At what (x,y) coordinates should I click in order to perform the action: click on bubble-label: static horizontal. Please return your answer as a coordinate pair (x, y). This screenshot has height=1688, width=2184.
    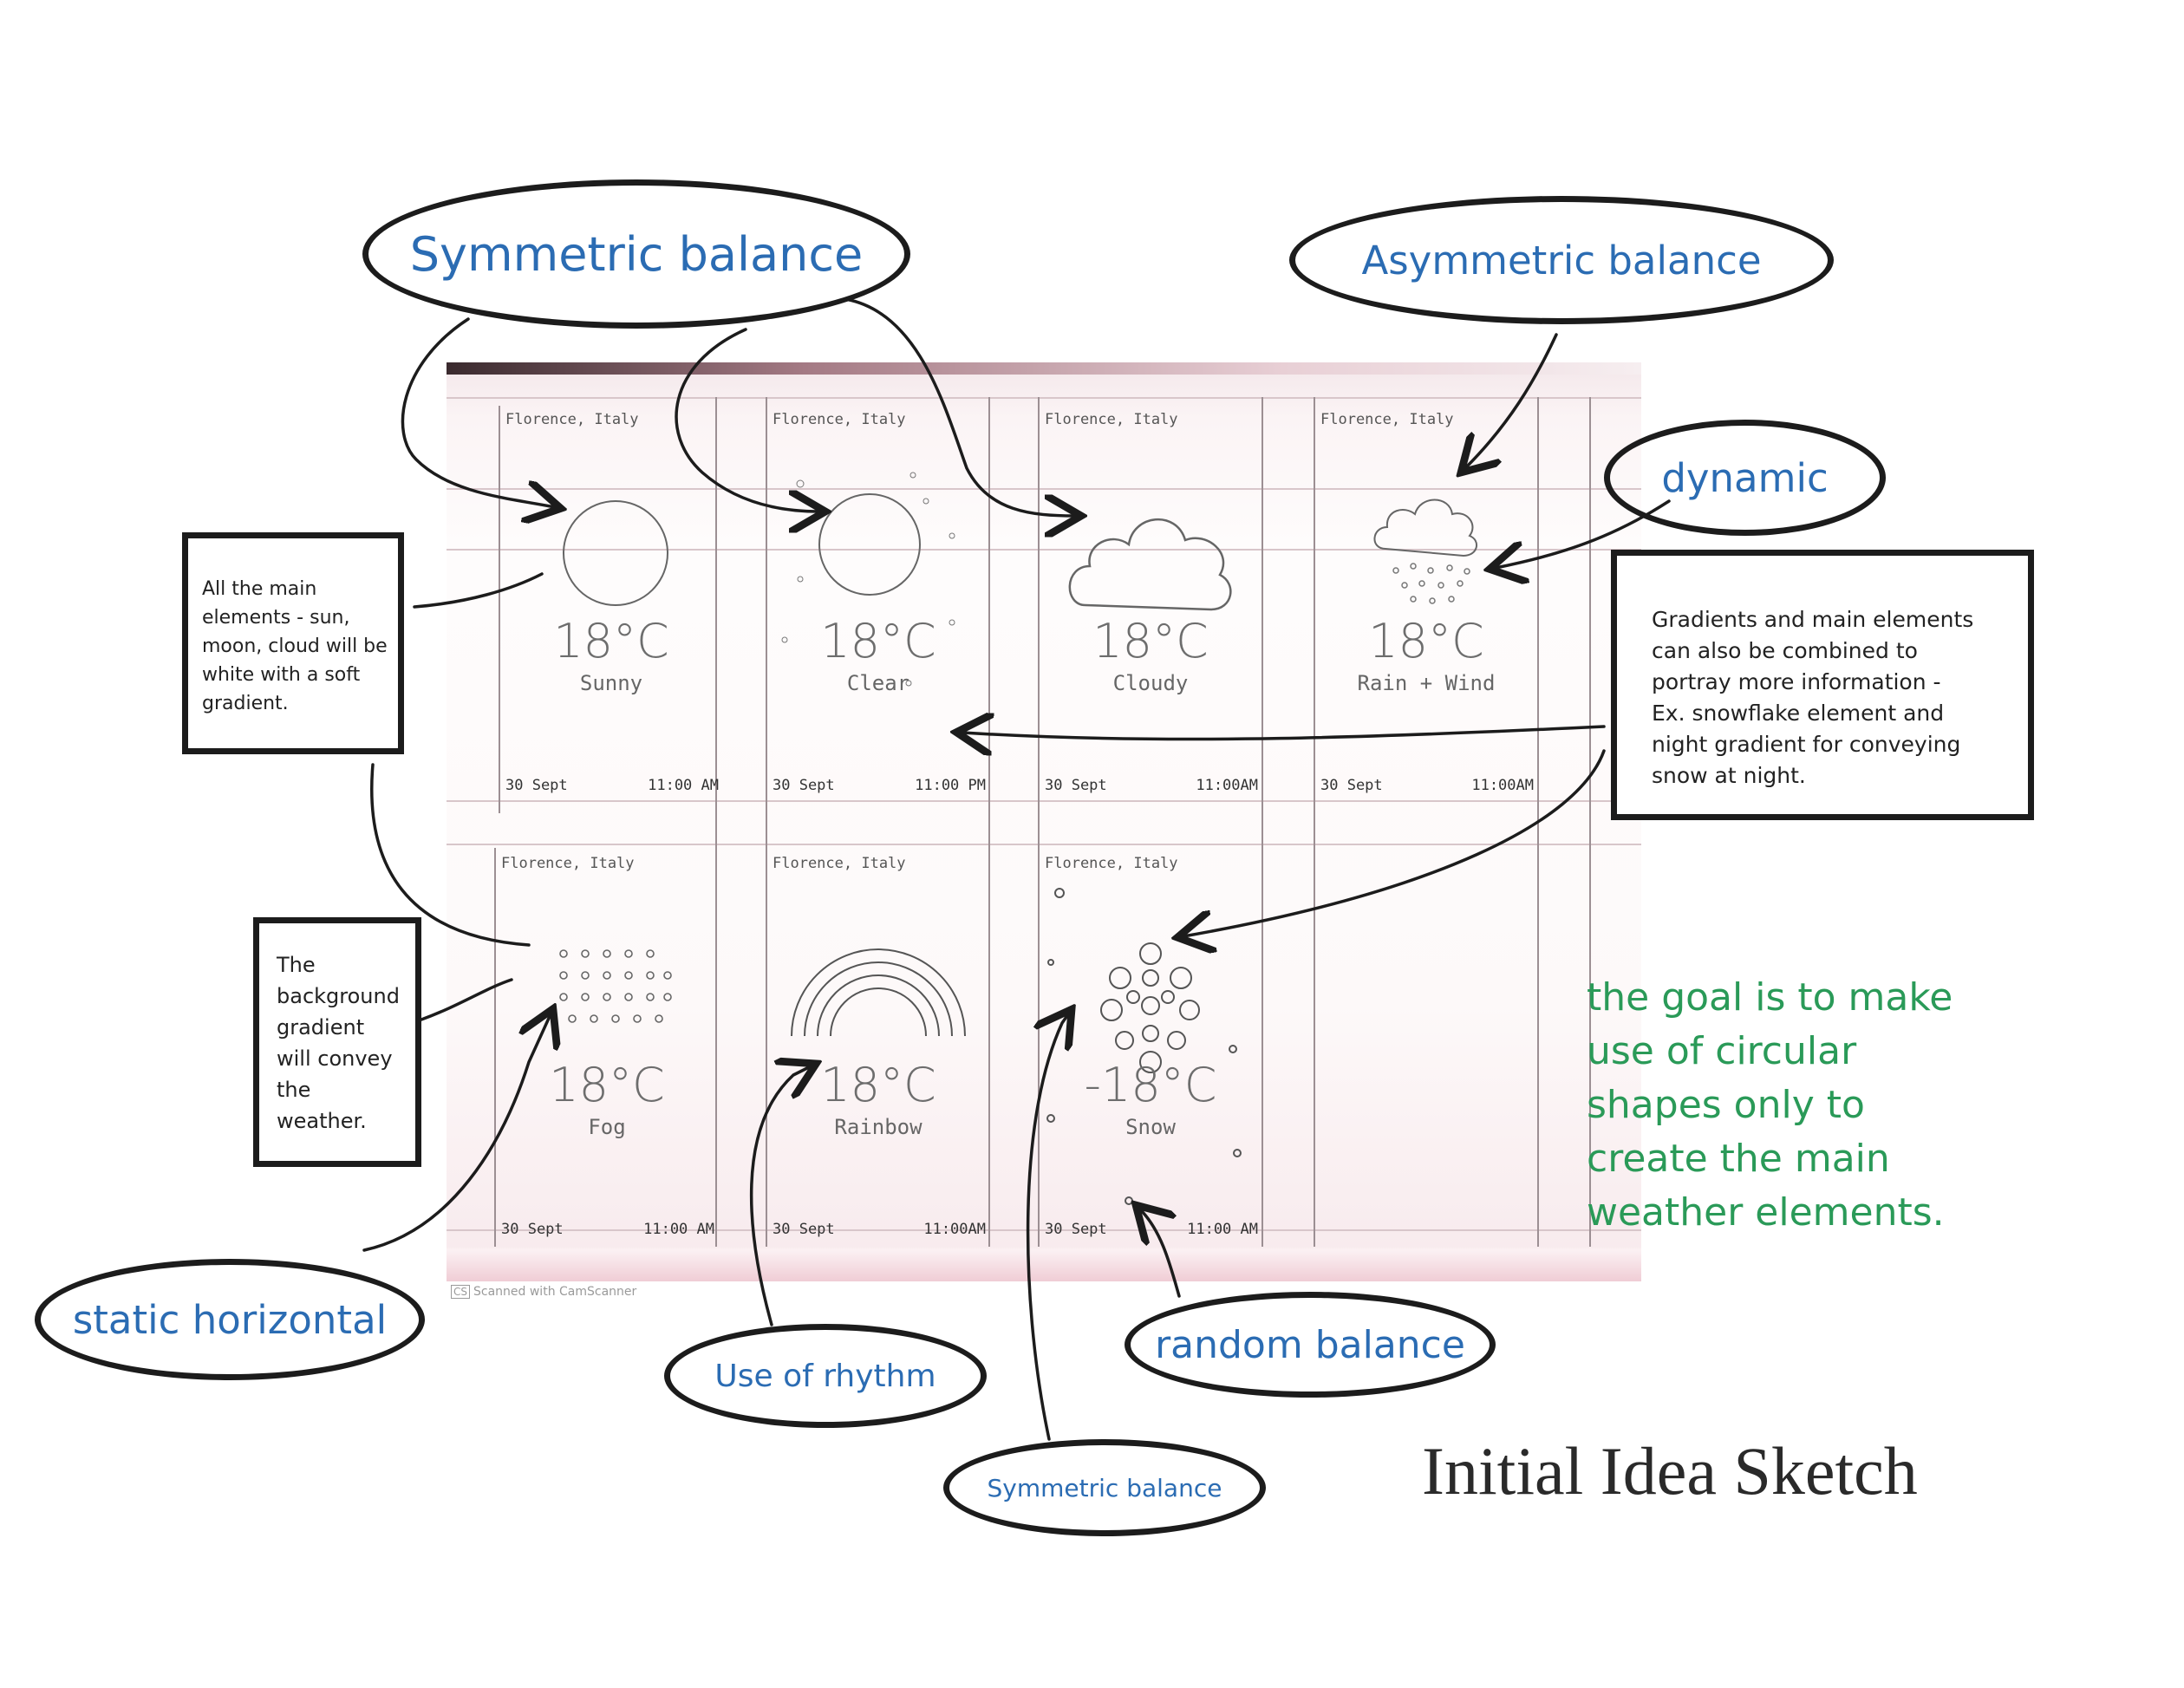
    Looking at the image, I should click on (230, 1319).